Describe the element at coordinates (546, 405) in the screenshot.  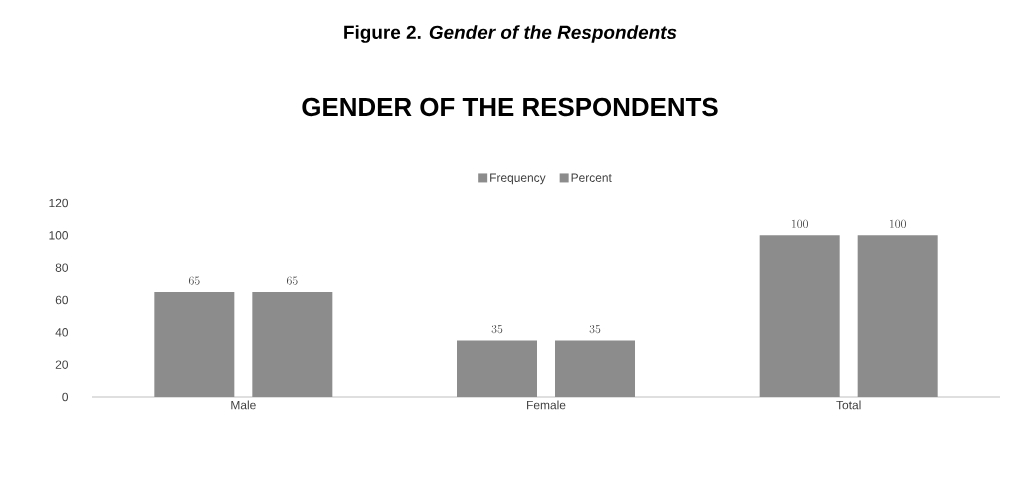
I see `x-tick-label: Female` at that location.